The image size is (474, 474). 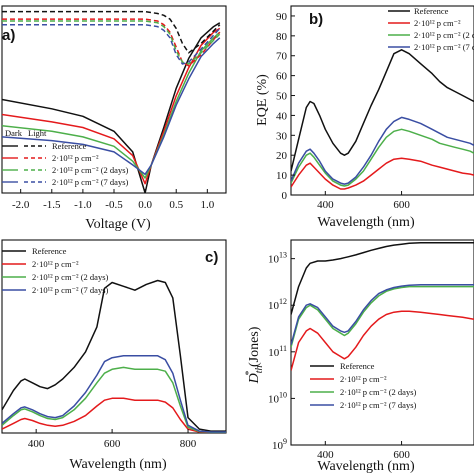 What do you see at coordinates (254, 355) in the screenshot?
I see `panel-d-ylabel: Dth* (Jones)` at bounding box center [254, 355].